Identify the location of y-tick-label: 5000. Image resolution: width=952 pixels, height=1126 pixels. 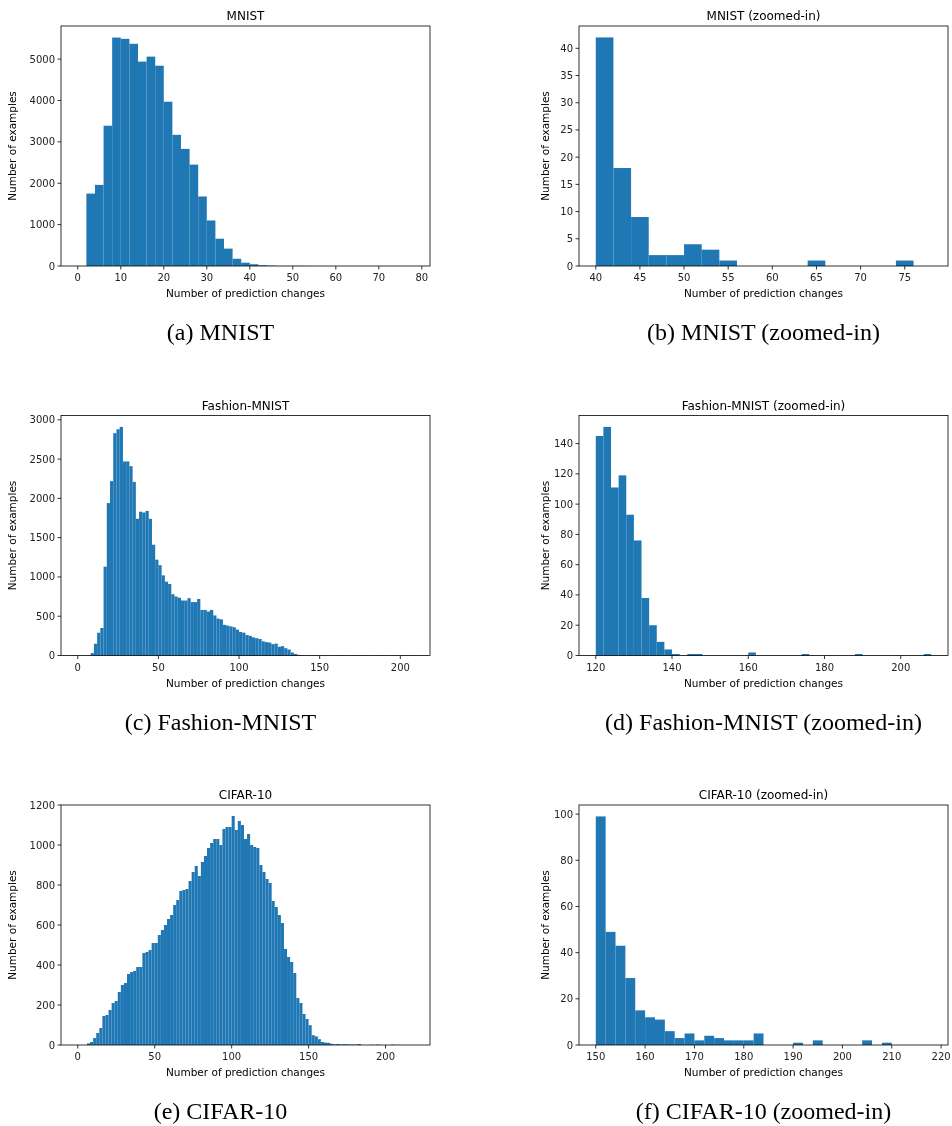
(42, 59).